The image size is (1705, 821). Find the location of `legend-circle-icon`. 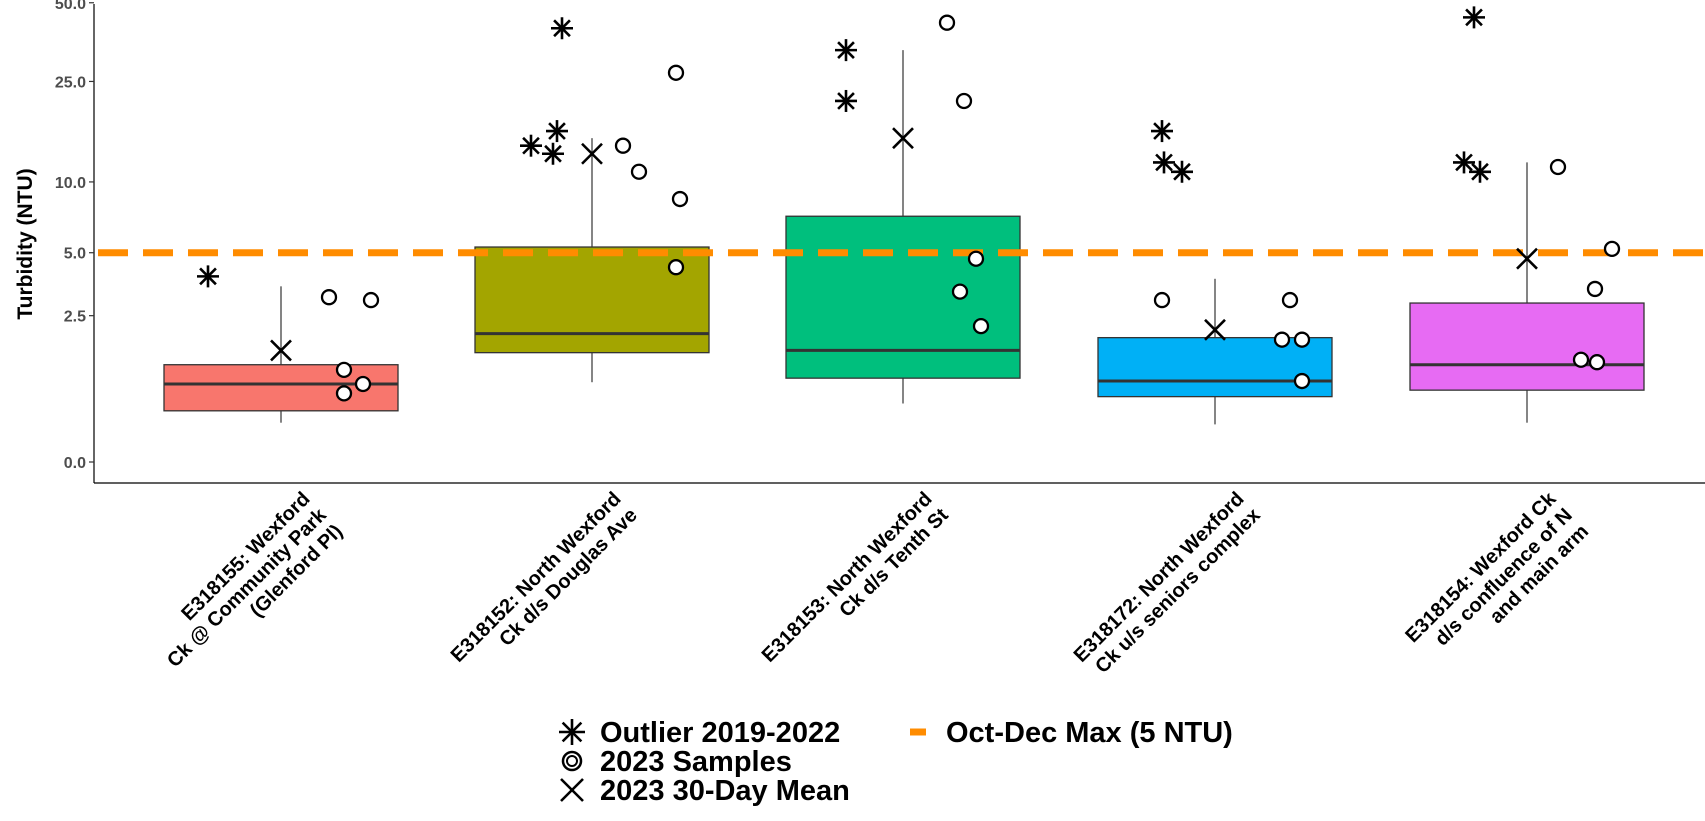

legend-circle-icon is located at coordinates (572, 761).